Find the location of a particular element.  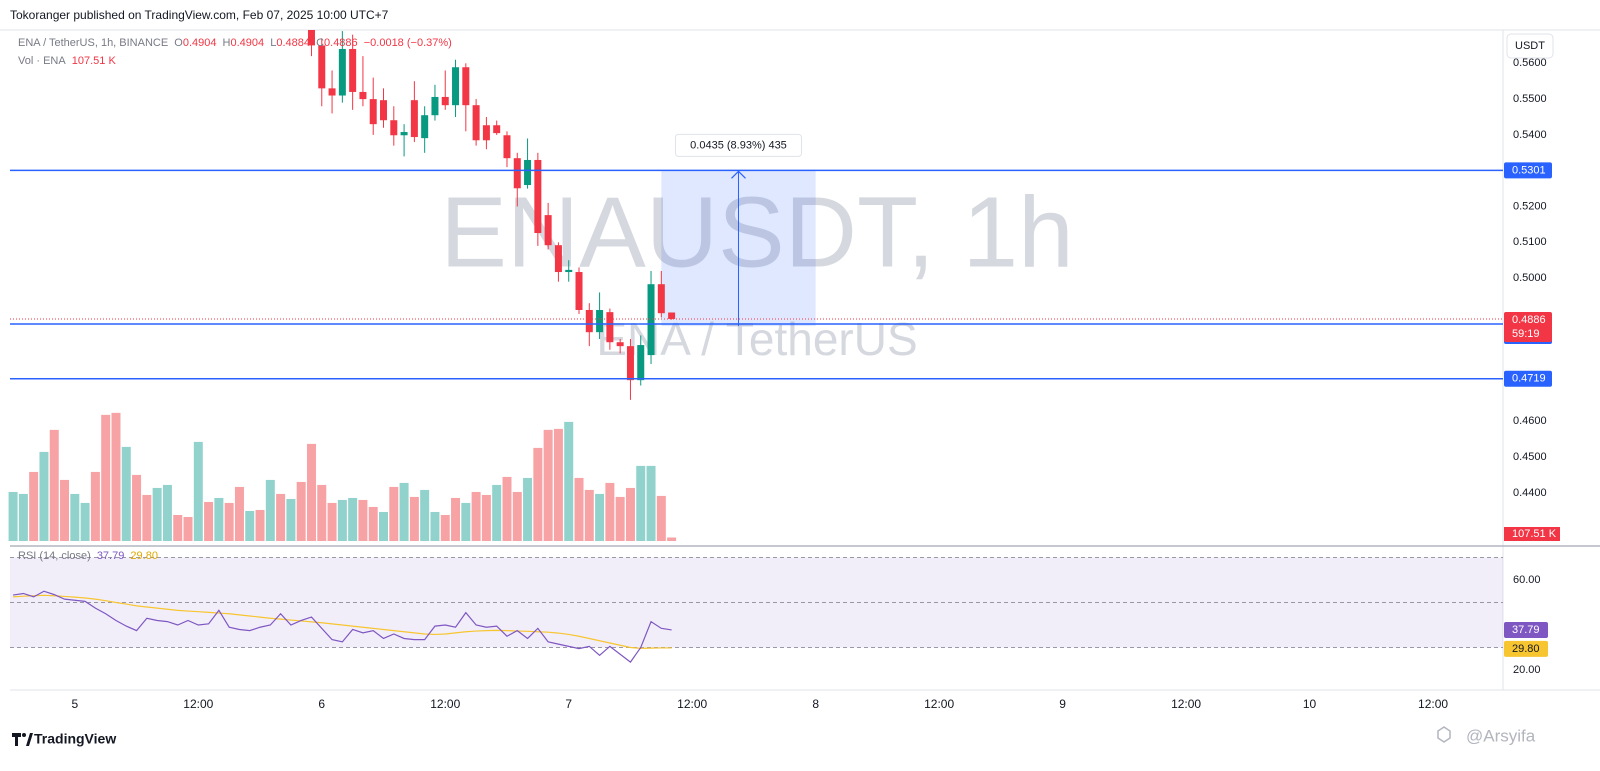

open-value: 0.4904 is located at coordinates (199, 43).